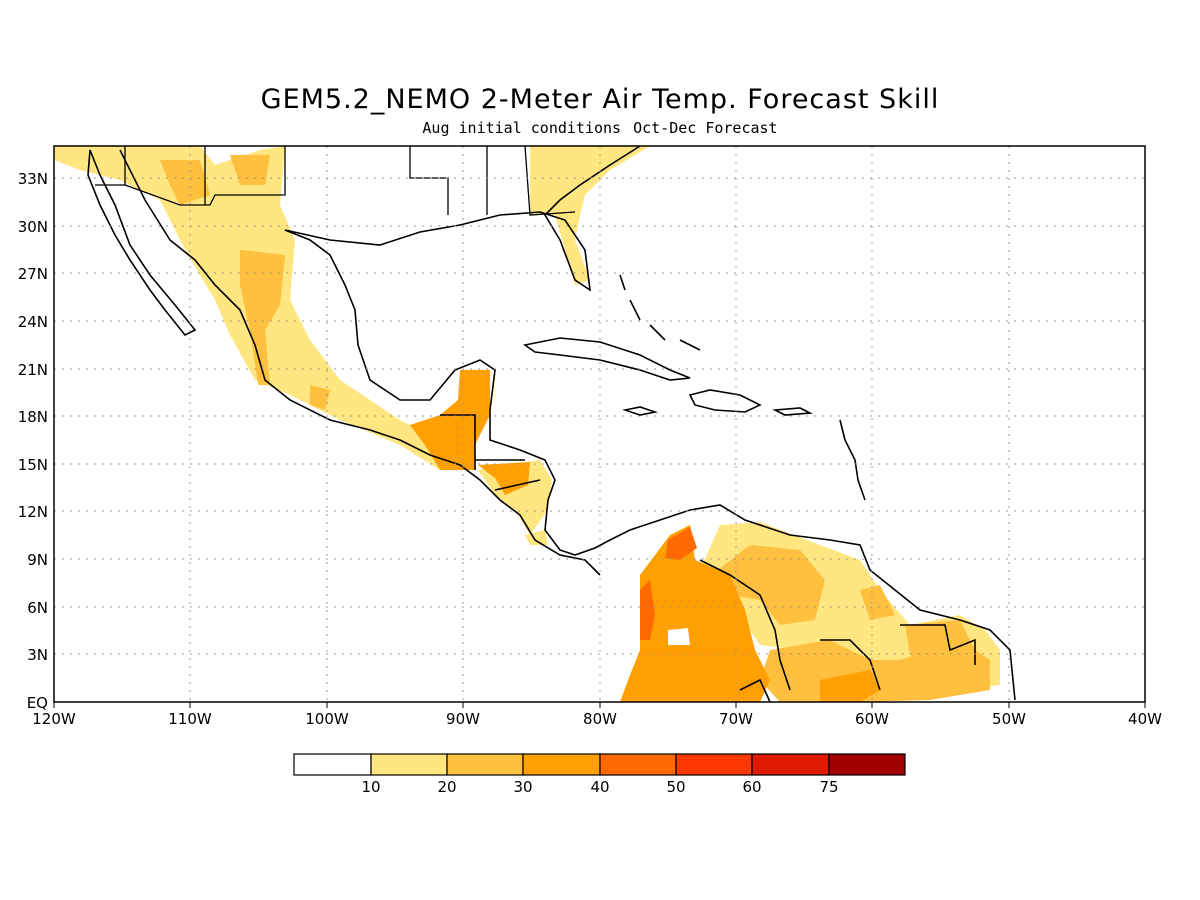  I want to click on colorbar-label: 40, so click(599, 787).